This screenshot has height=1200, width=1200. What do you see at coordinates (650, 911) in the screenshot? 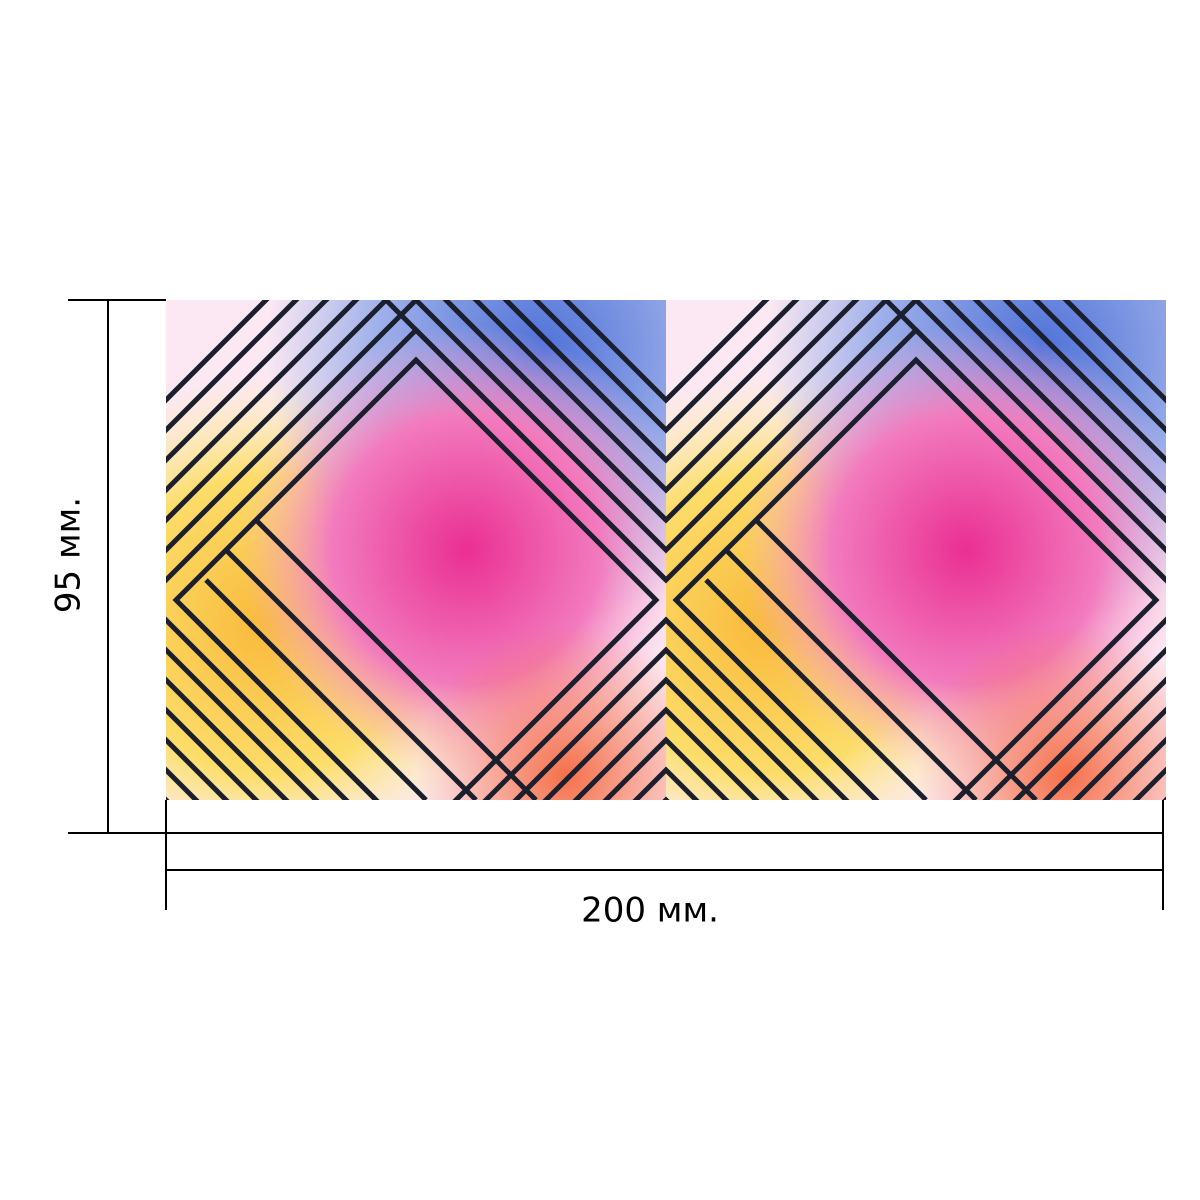
I see `width-label: 200 мм.` at bounding box center [650, 911].